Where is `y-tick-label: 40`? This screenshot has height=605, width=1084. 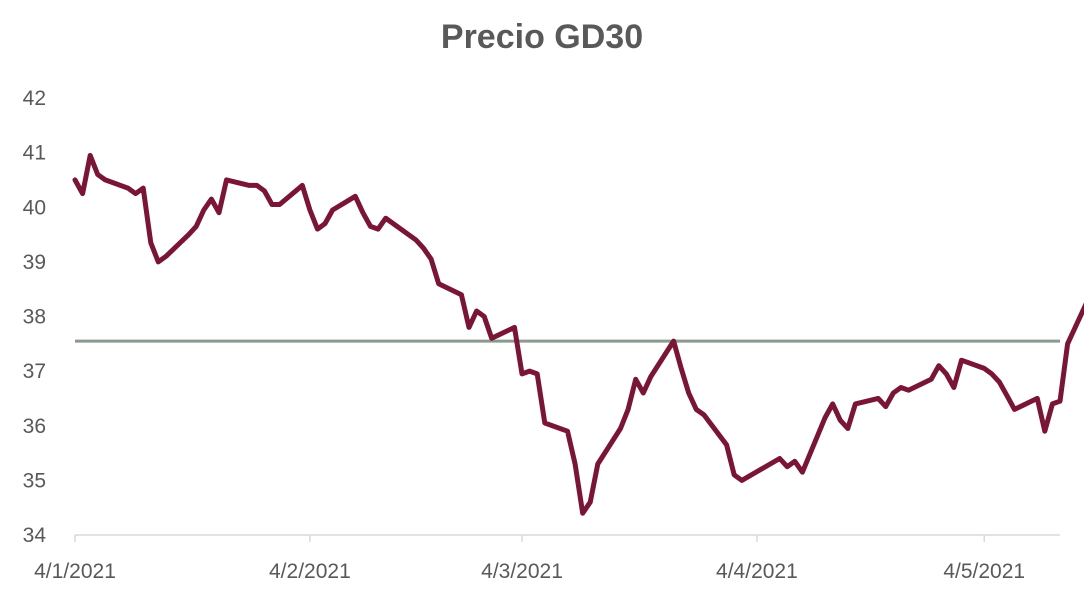 y-tick-label: 40 is located at coordinates (34, 207).